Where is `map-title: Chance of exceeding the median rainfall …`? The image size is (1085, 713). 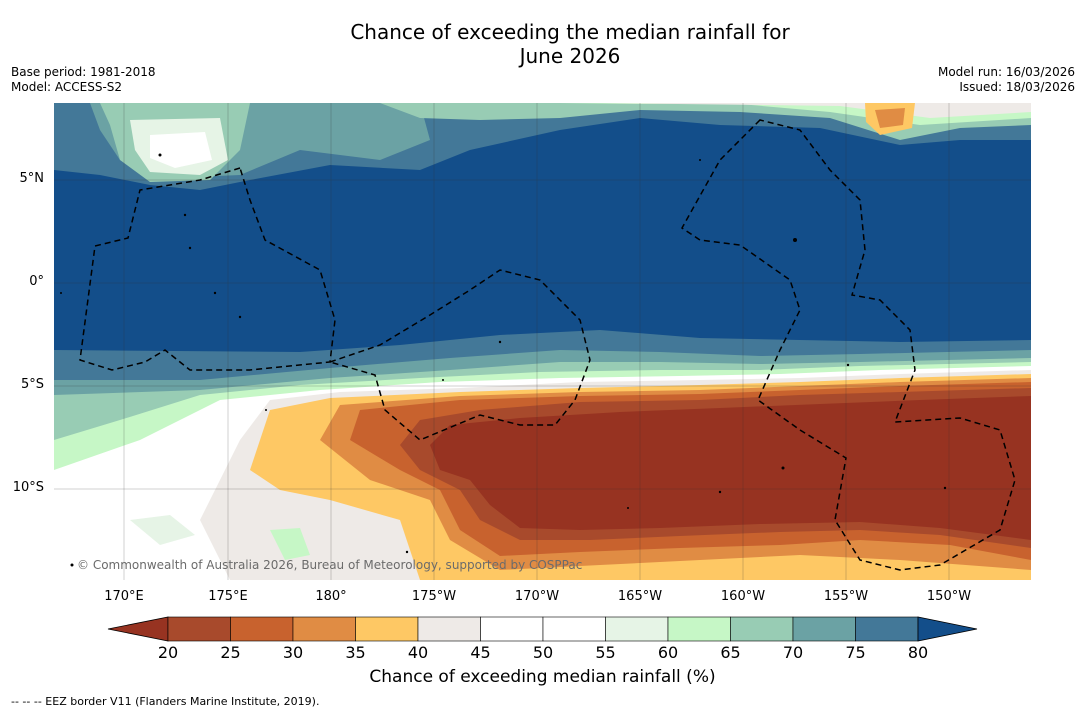
map-title: Chance of exceeding the median rainfall … is located at coordinates (542, 44).